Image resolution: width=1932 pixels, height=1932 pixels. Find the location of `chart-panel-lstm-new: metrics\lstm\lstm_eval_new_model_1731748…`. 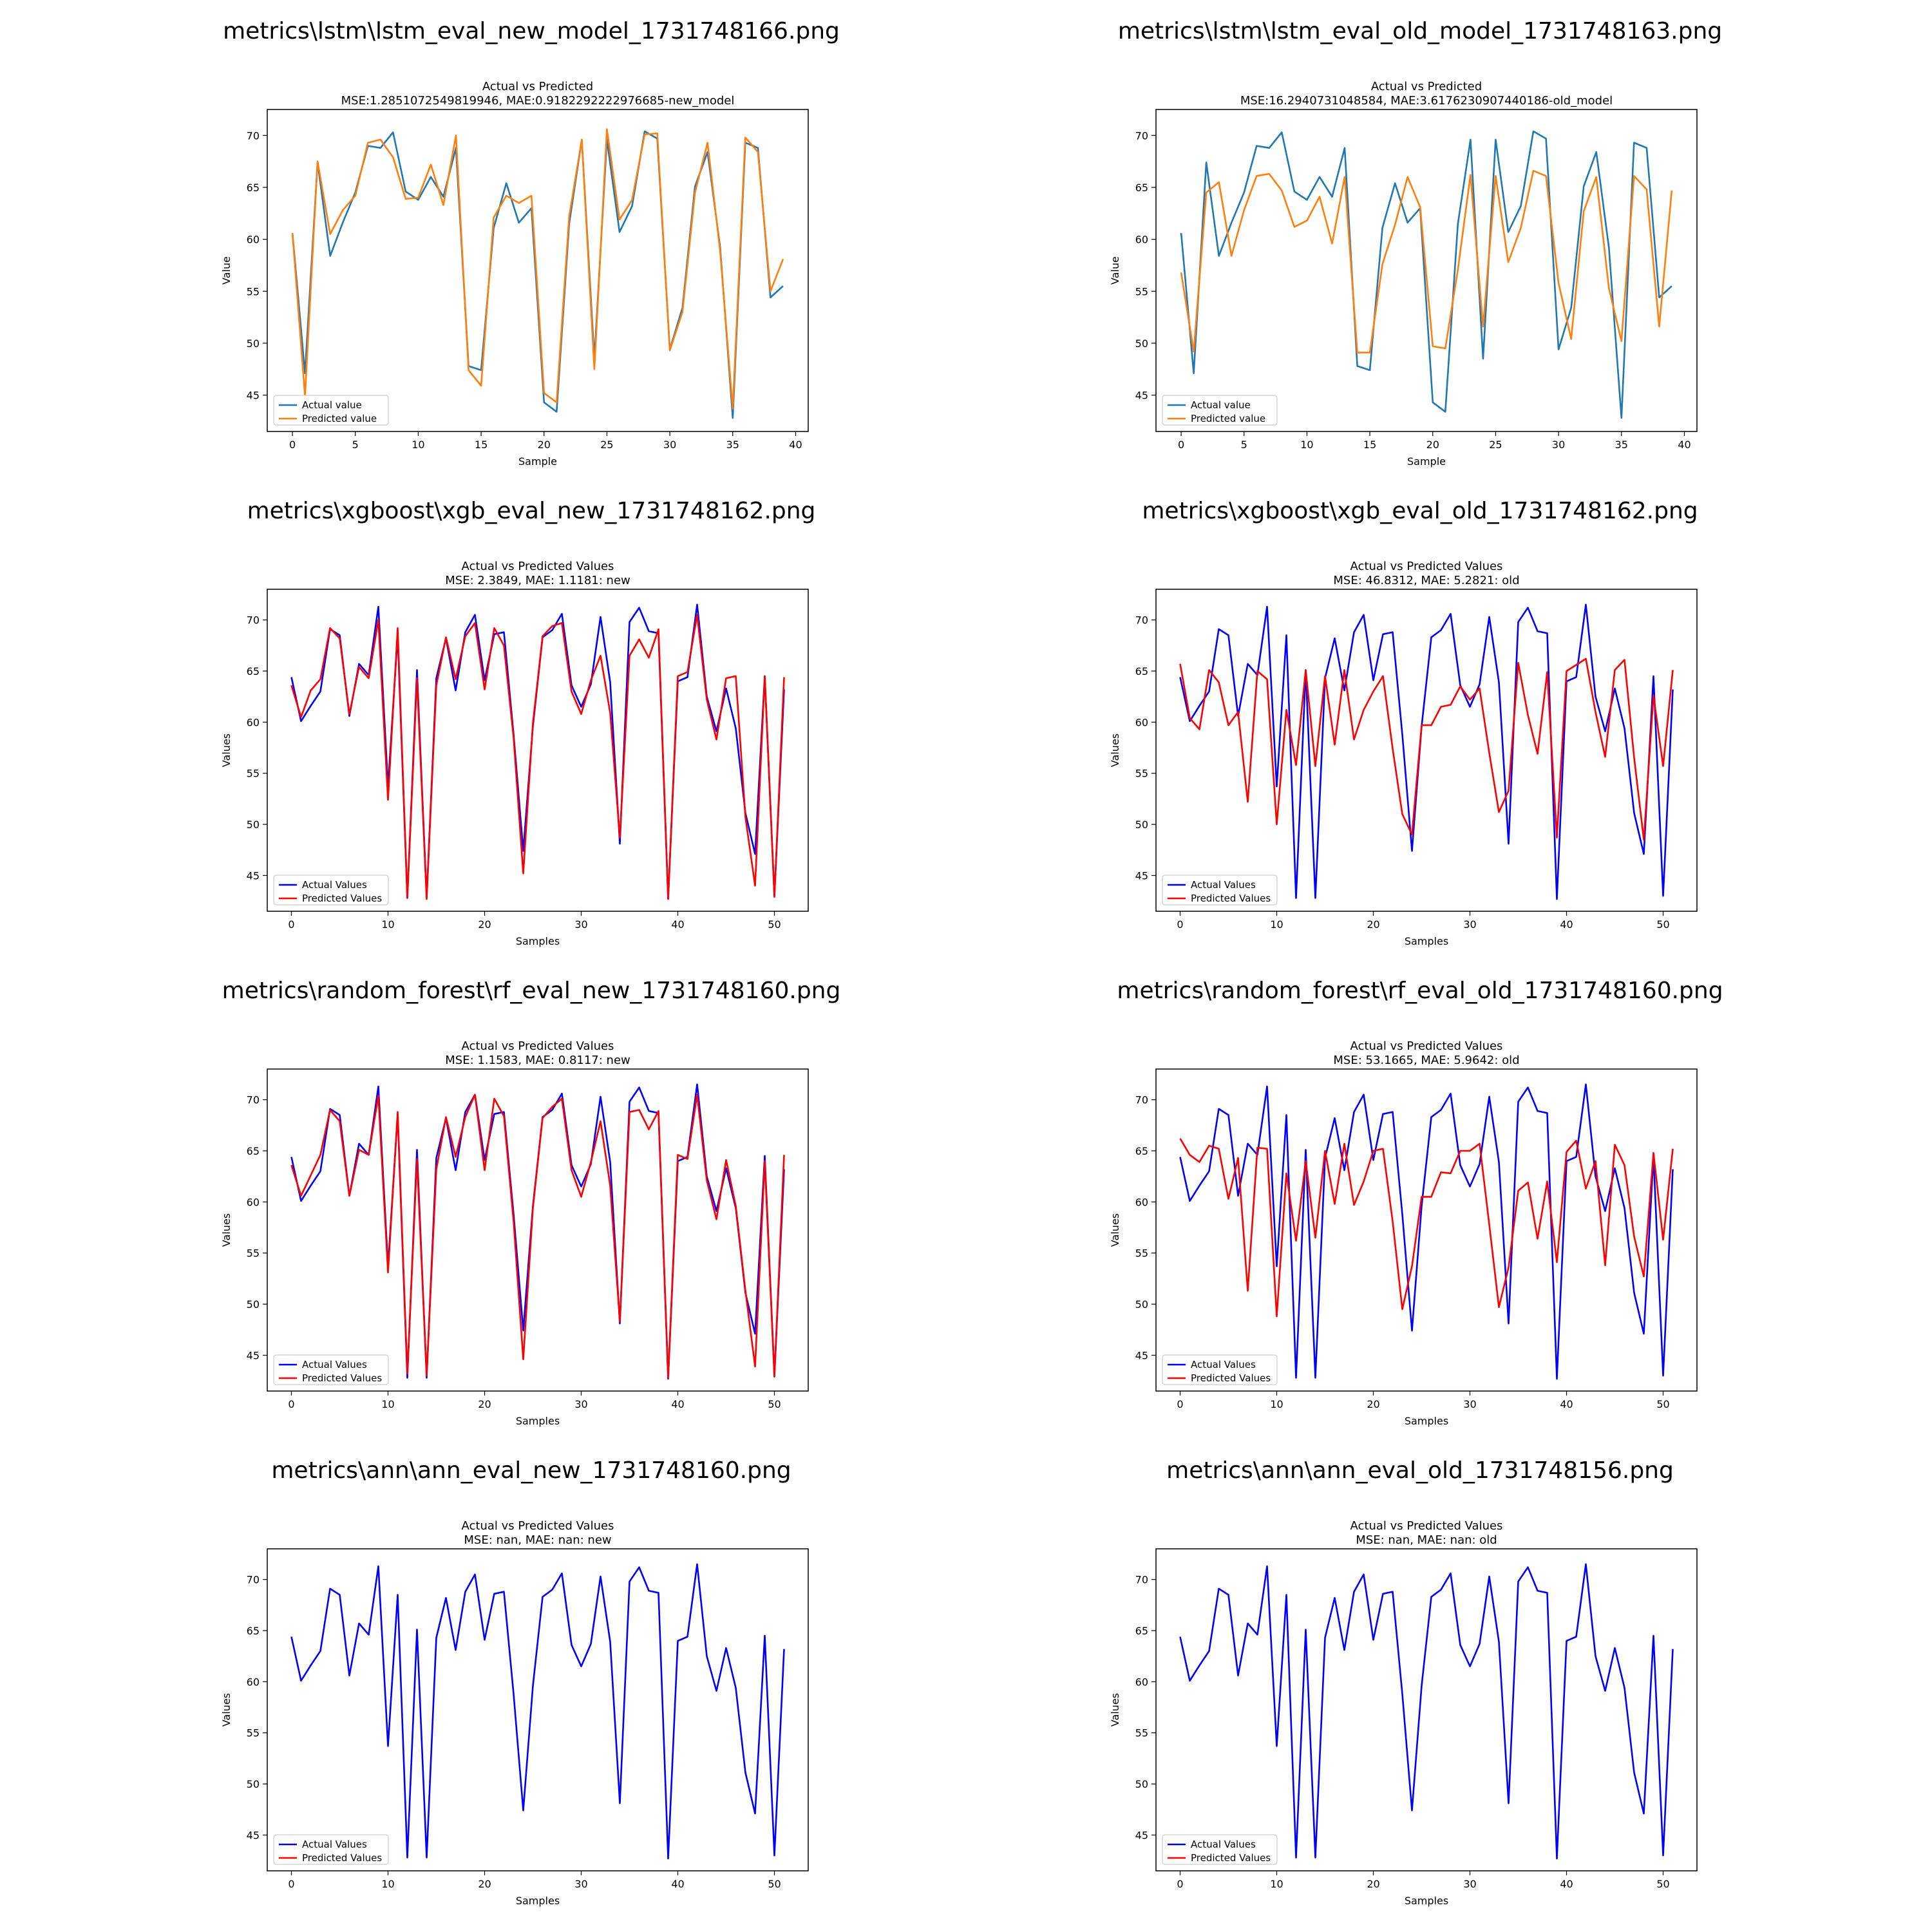

chart-panel-lstm-new: metrics\lstm\lstm_eval_new_model_1731748… is located at coordinates (531, 240).